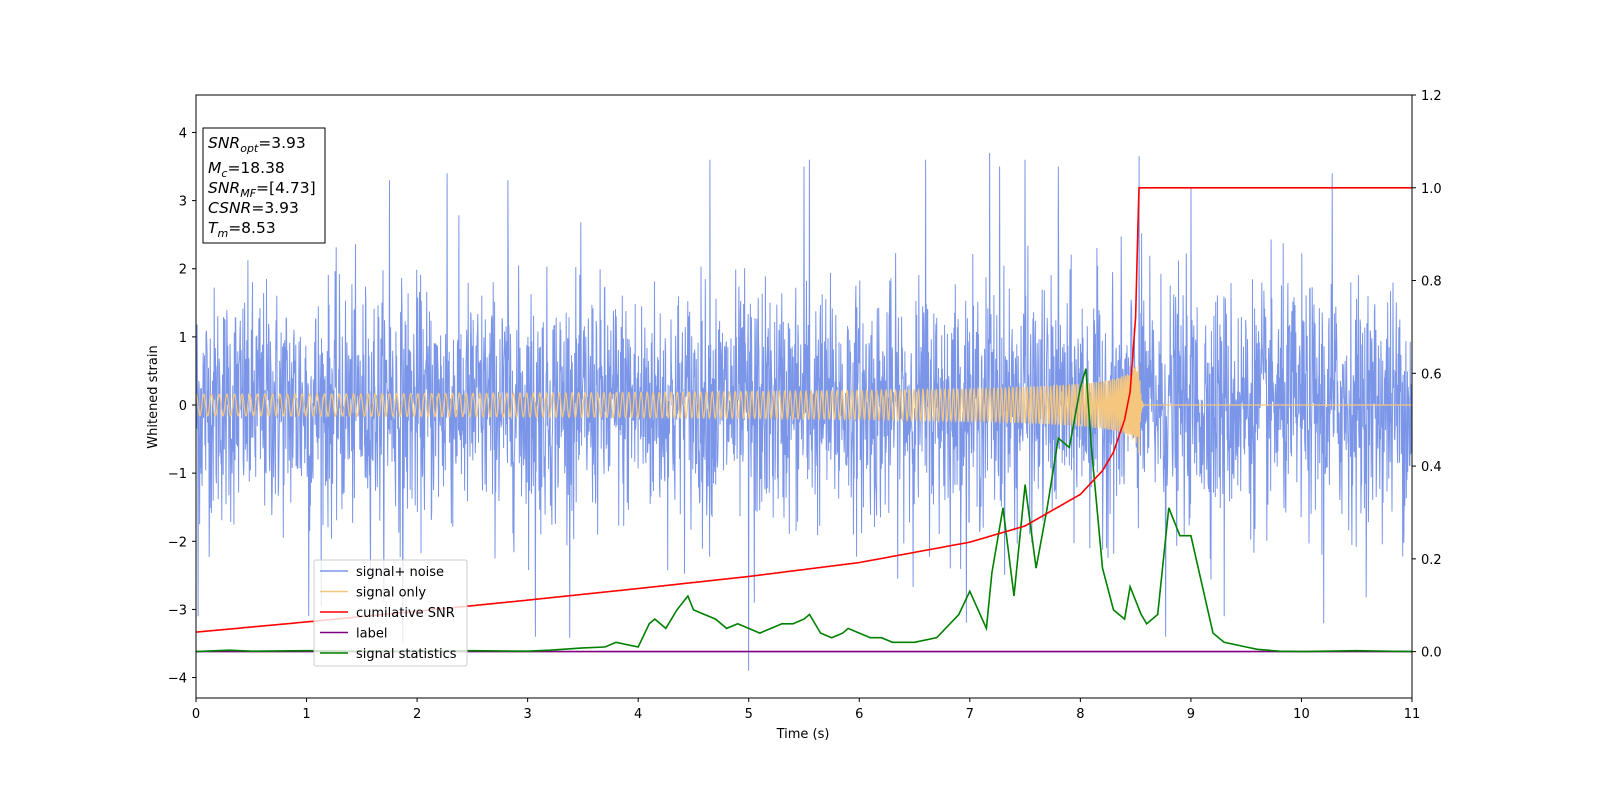 This screenshot has width=1600, height=800. Describe the element at coordinates (859, 714) in the screenshot. I see `x-tick-label: 6` at that location.